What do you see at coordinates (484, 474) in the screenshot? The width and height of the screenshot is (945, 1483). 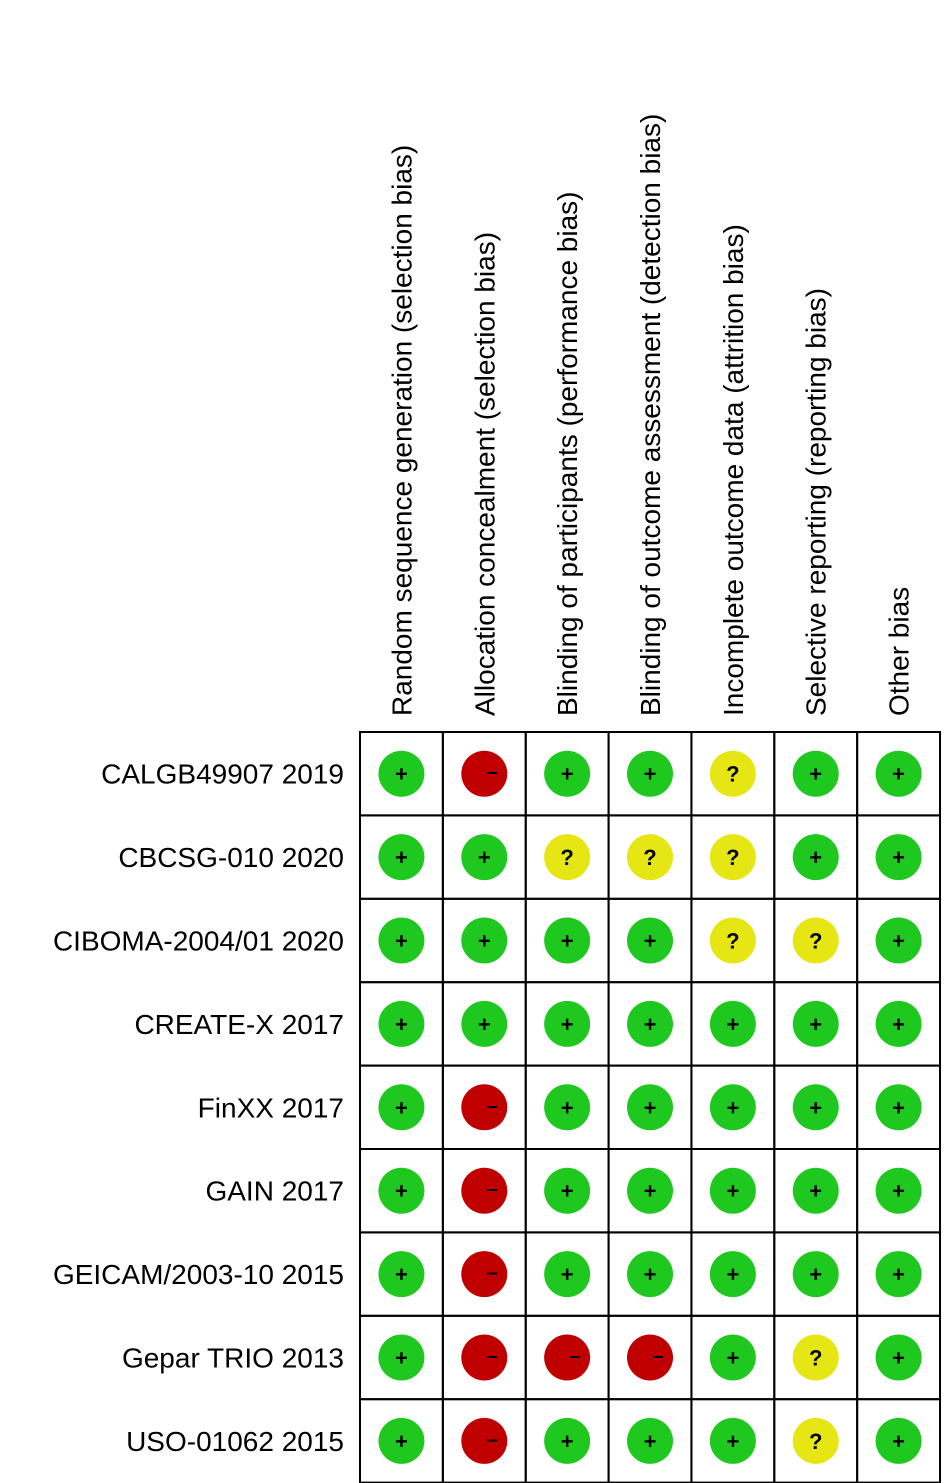 I see `domain-header-2: Allocation concealment (selection bias)` at bounding box center [484, 474].